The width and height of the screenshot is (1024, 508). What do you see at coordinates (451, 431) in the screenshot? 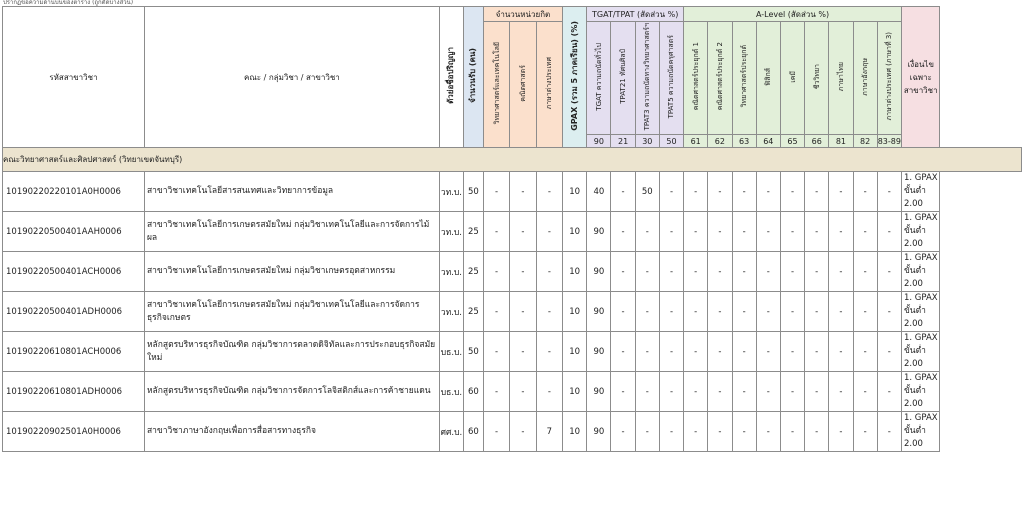
I see `degree-abbrev: ศศ.บ.` at bounding box center [451, 431].